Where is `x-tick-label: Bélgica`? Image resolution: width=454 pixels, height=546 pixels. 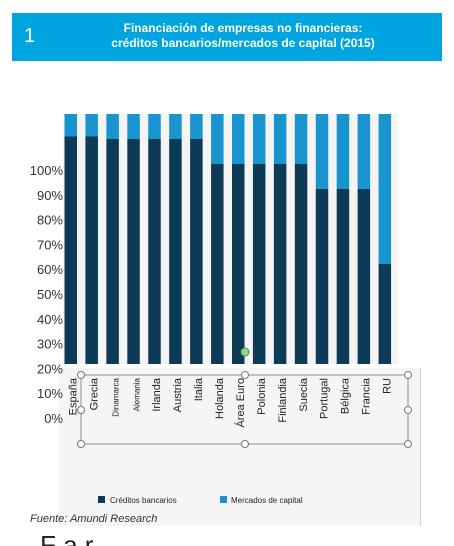 x-tick-label: Bélgica is located at coordinates (346, 395).